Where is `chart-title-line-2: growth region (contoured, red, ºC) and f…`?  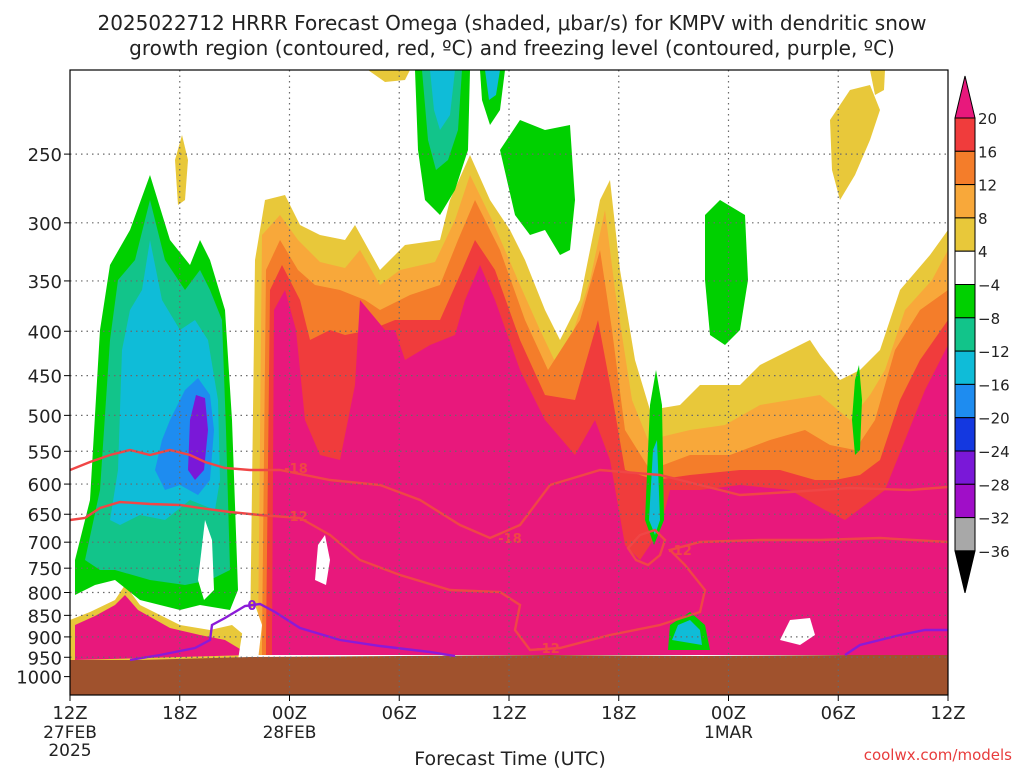
chart-title-line-2: growth region (contoured, red, ºC) and f… is located at coordinates (512, 48).